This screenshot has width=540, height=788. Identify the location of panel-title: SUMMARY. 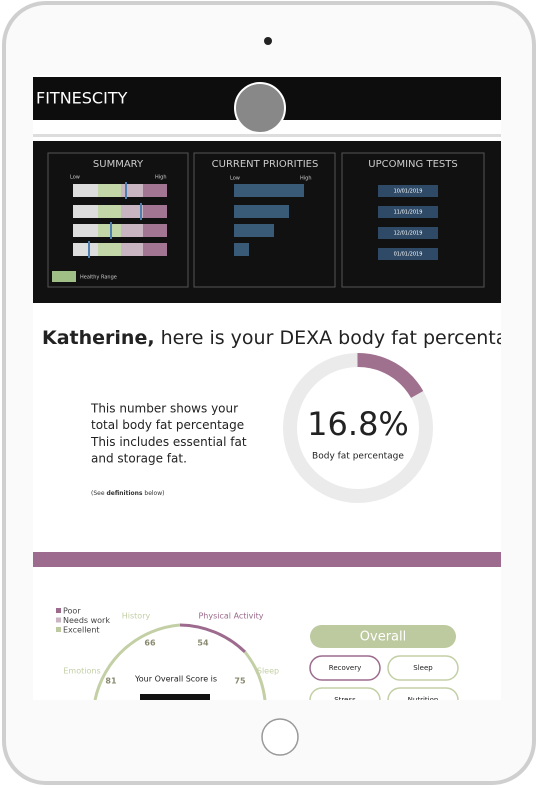
(118, 164).